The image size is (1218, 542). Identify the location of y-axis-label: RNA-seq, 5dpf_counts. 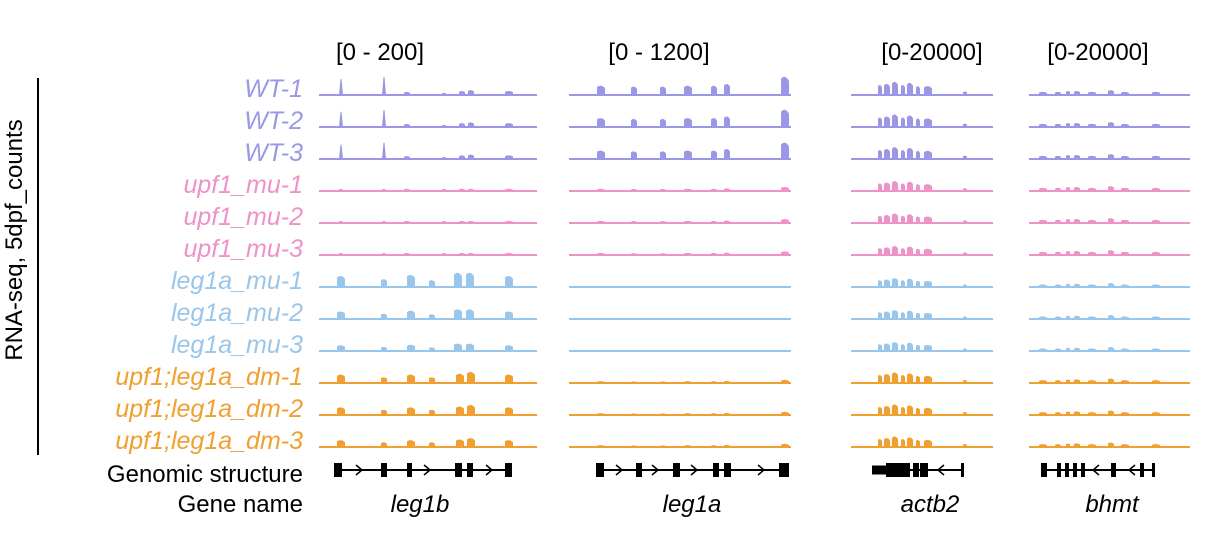
(14, 239).